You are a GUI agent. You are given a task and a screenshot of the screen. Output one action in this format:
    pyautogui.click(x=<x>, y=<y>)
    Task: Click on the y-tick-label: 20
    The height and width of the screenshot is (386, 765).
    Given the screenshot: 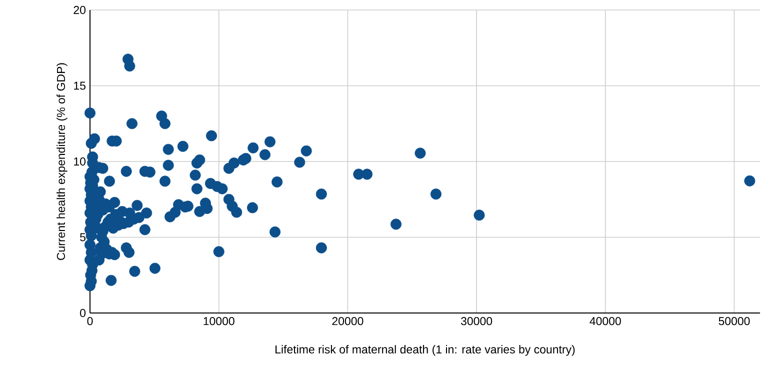 What is the action you would take?
    pyautogui.click(x=80, y=10)
    